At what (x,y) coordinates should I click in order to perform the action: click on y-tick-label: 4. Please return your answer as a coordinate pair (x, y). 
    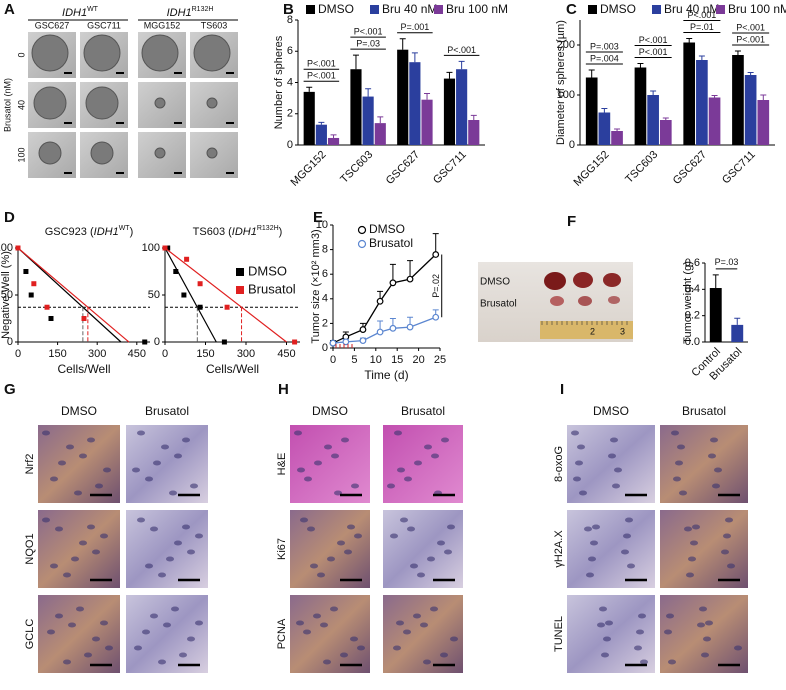
    Looking at the image, I should click on (290, 82).